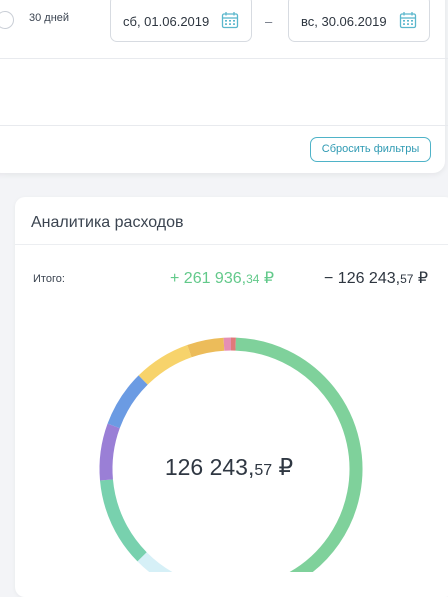 The image size is (448, 597). I want to click on date-to-field: вс, 30.06.2019, so click(359, 21).